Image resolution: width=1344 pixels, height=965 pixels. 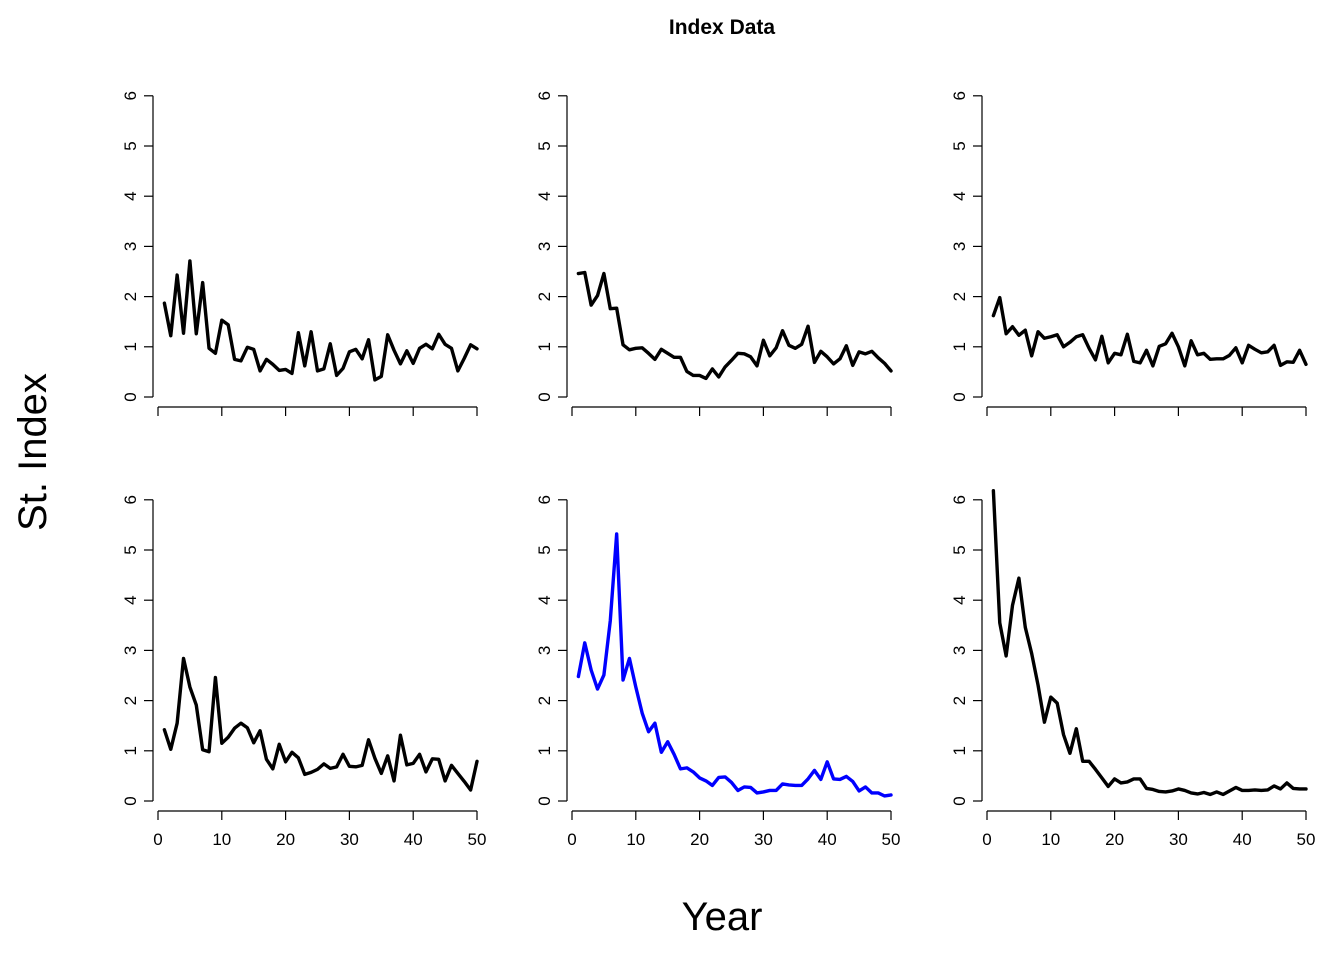 I want to click on panel-4: 0 1 2 3 4 5 6 0 10 20 30 40 50, so click(x=303, y=672).